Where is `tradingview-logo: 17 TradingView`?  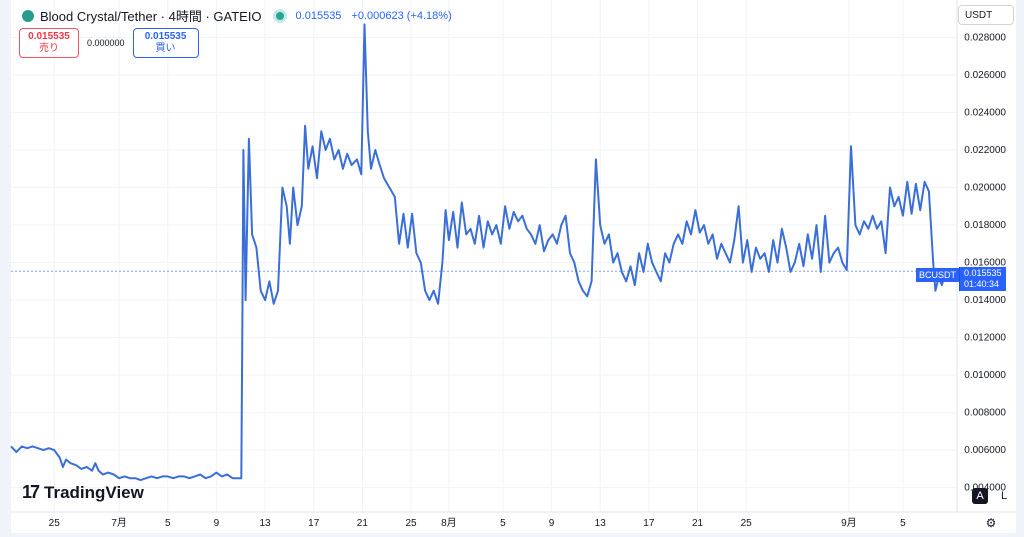
tradingview-logo: 17 TradingView is located at coordinates (83, 492).